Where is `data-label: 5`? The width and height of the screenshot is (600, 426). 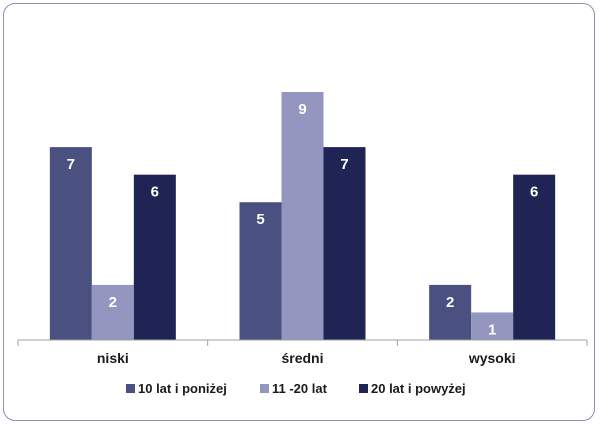
data-label: 5 is located at coordinates (260, 219).